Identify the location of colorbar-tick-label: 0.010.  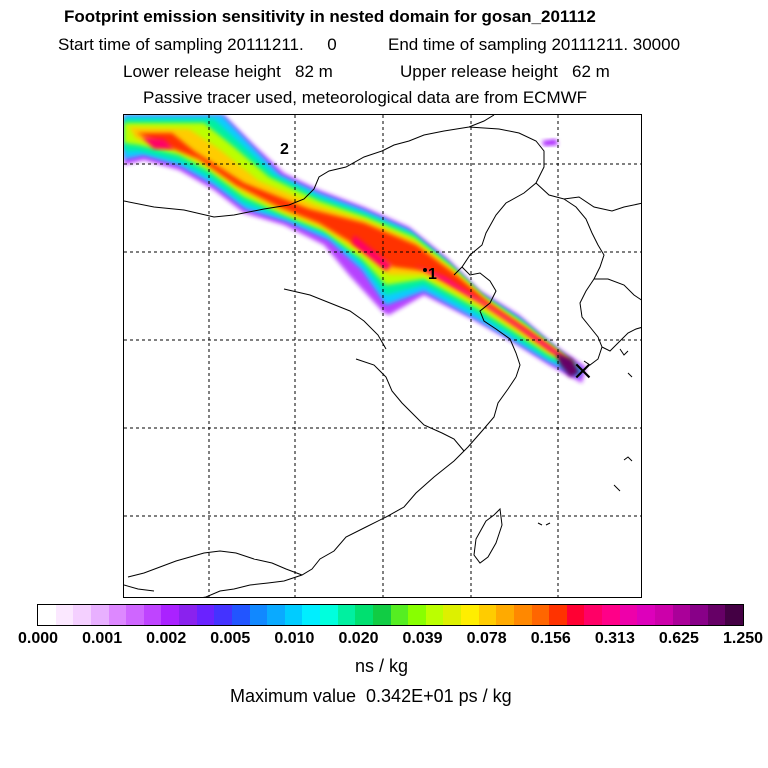
(294, 638).